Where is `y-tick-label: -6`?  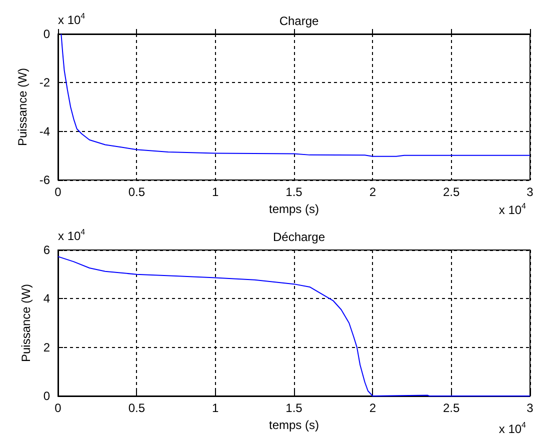 y-tick-label: -6 is located at coordinates (44, 180).